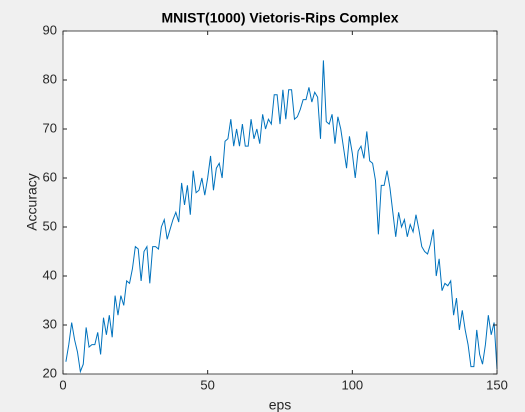 The width and height of the screenshot is (525, 412). I want to click on y-tick-label: 70, so click(50, 127).